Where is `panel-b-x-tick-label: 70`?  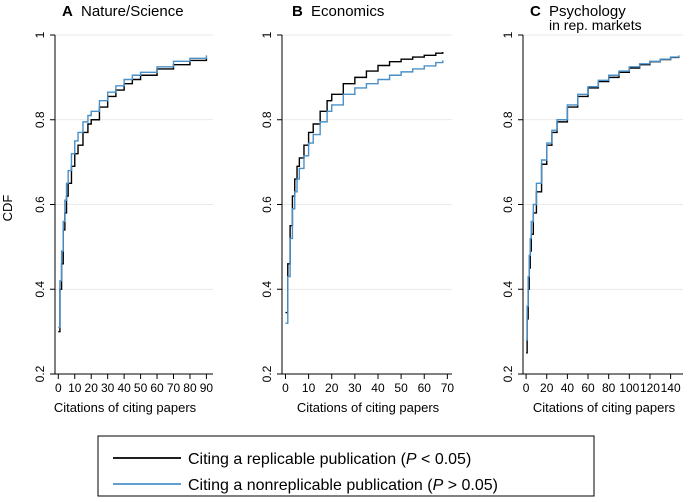
panel-b-x-tick-label: 70 is located at coordinates (448, 388).